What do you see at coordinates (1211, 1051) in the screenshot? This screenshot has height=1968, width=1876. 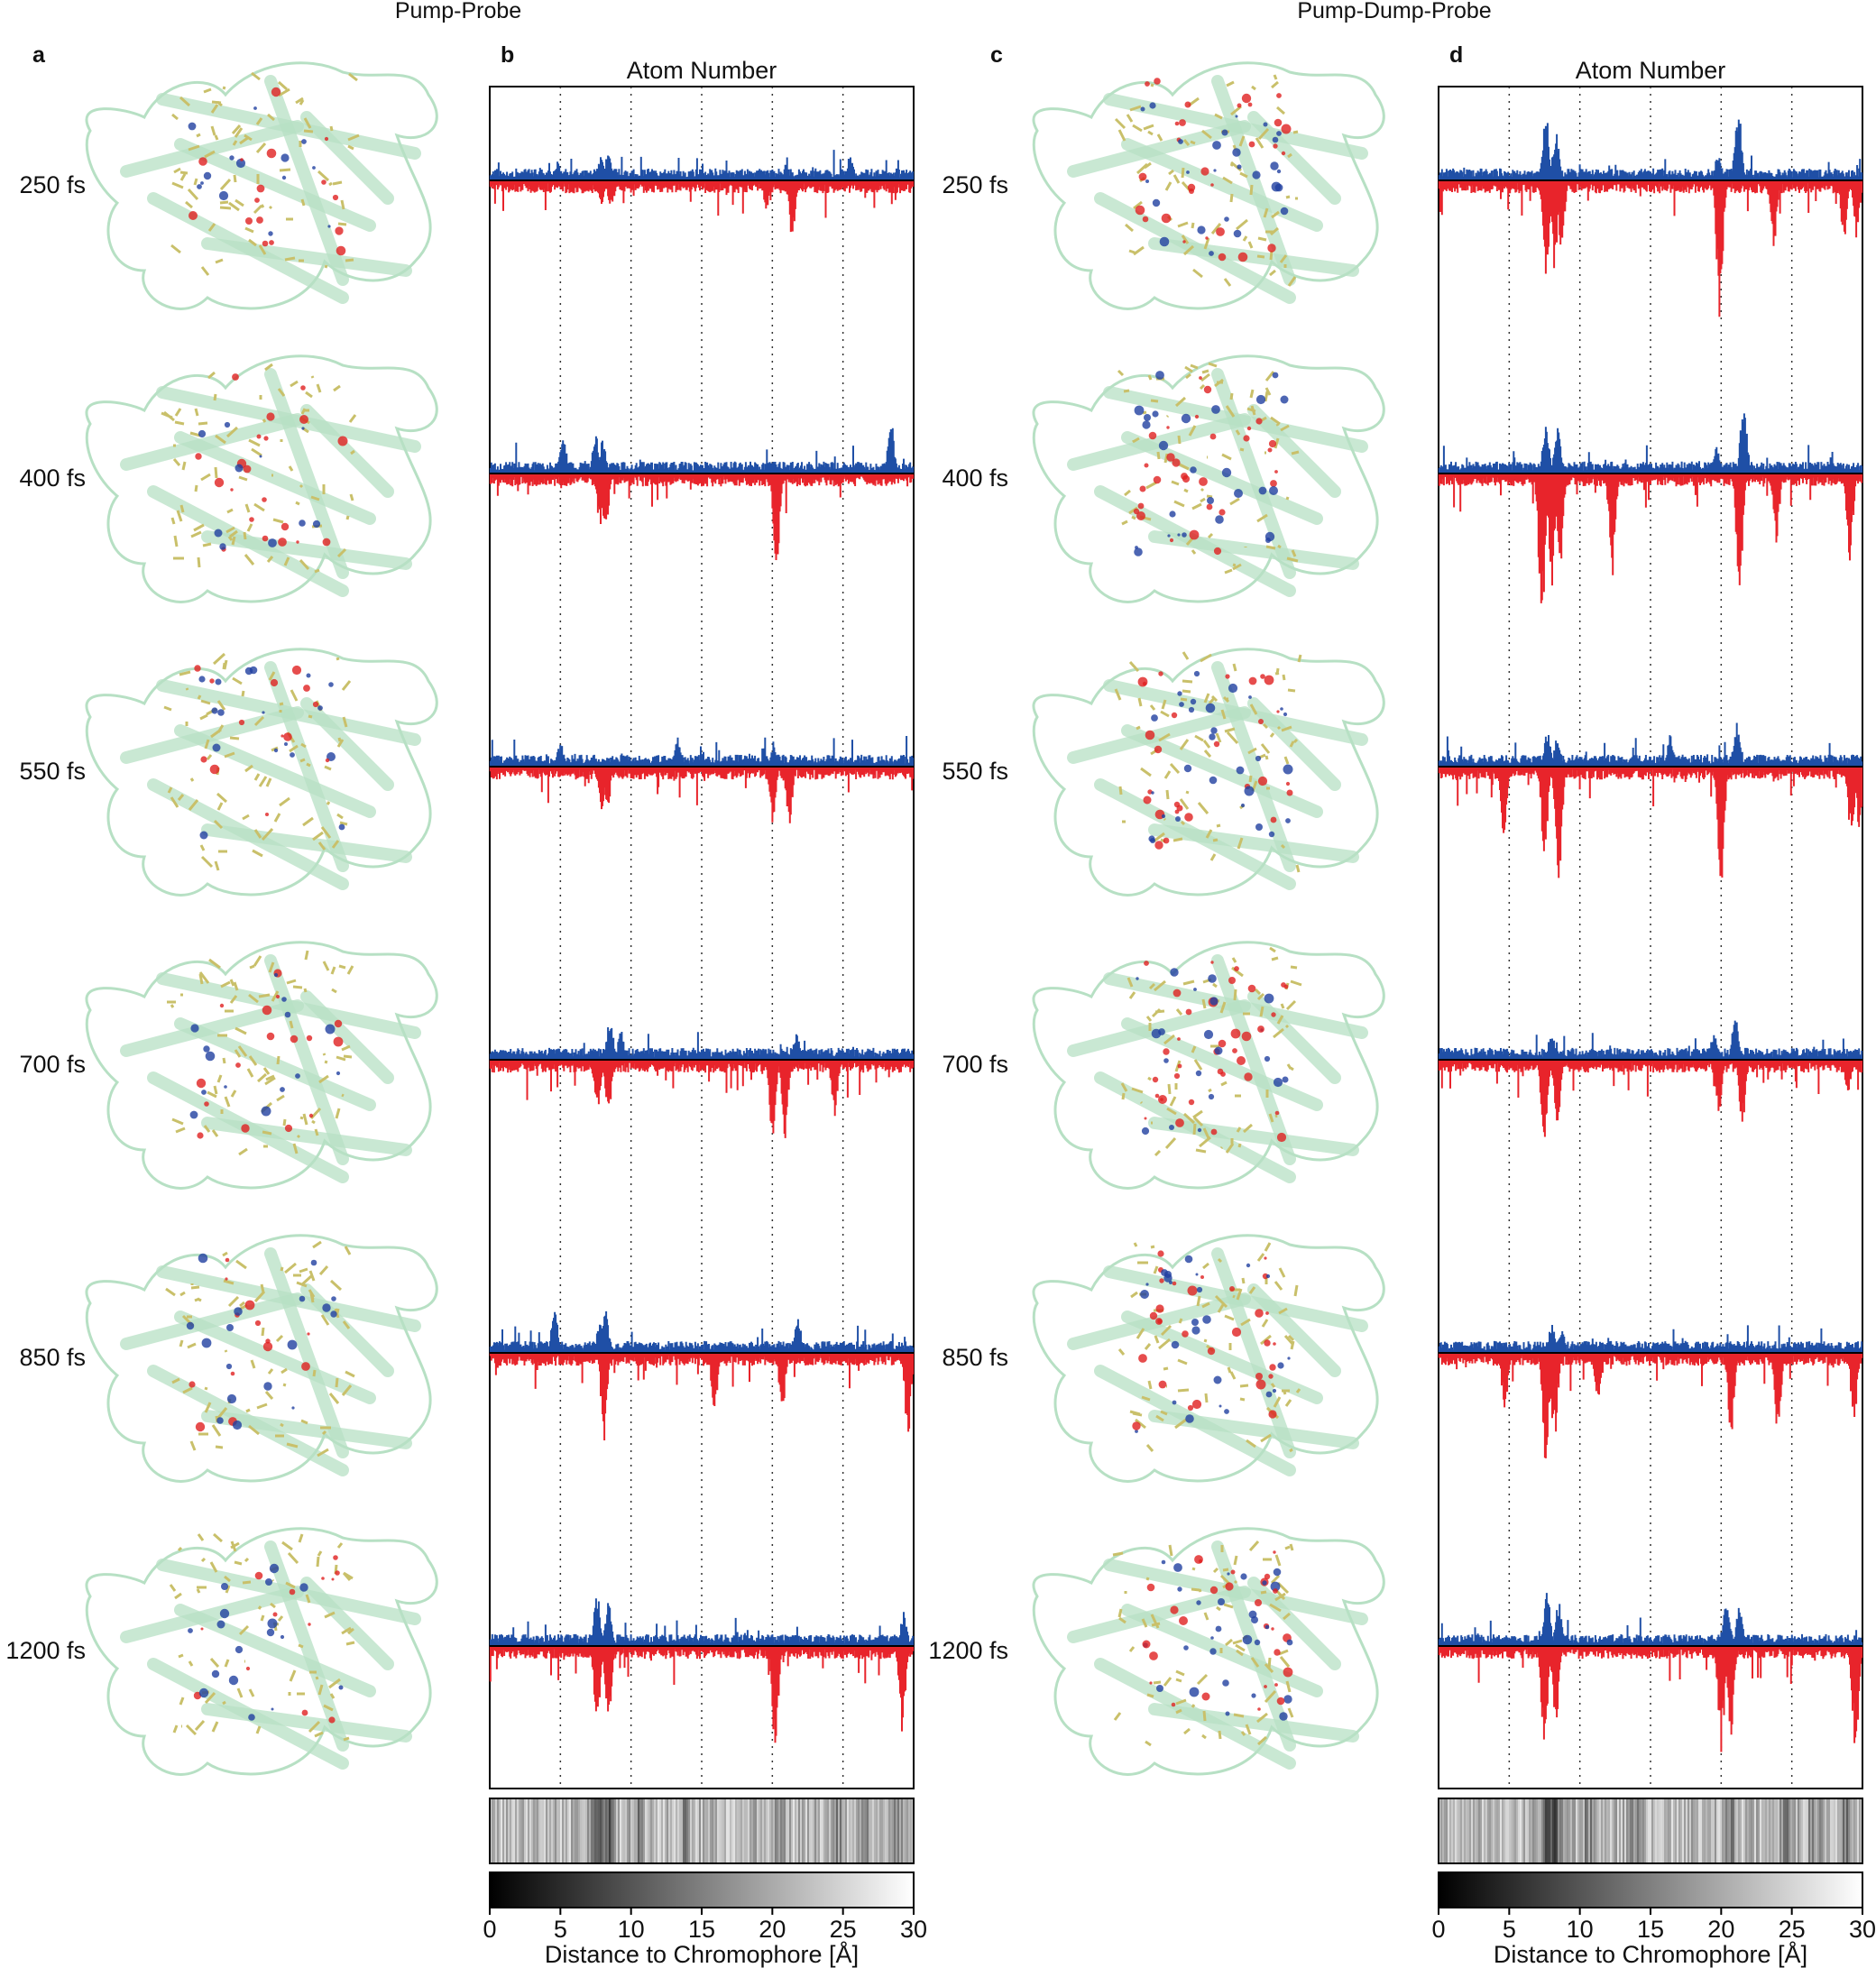 I see `residue-sticks` at bounding box center [1211, 1051].